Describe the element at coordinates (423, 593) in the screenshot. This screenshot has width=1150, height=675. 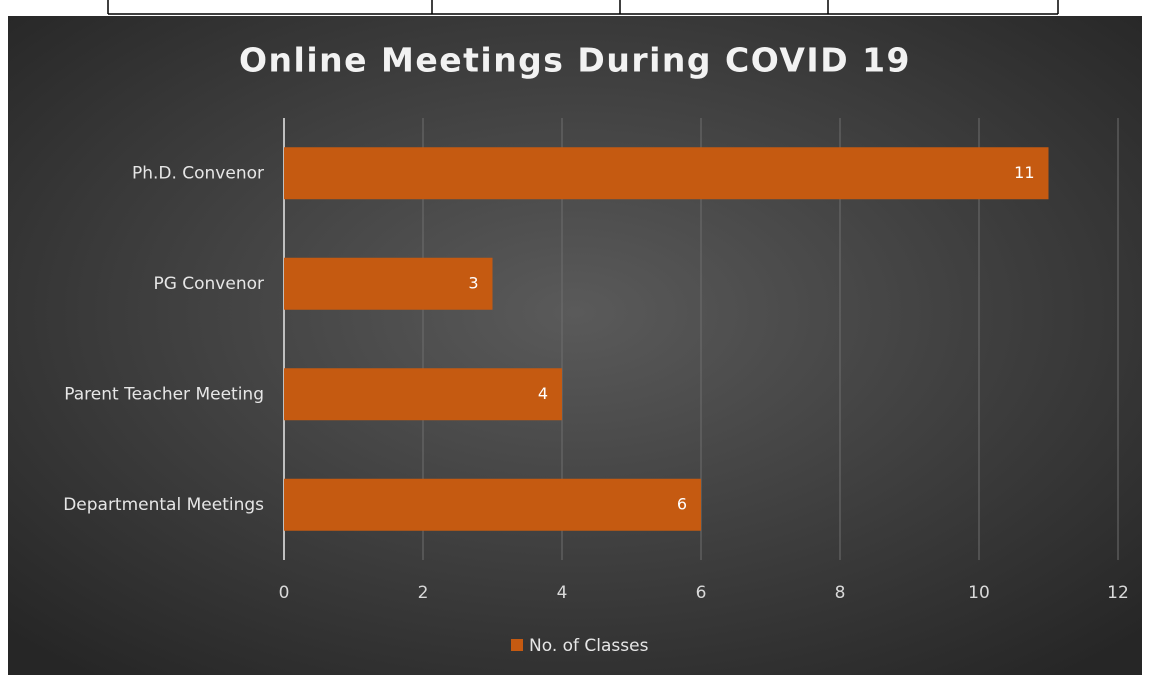
I see `x-tick-label: 2` at that location.